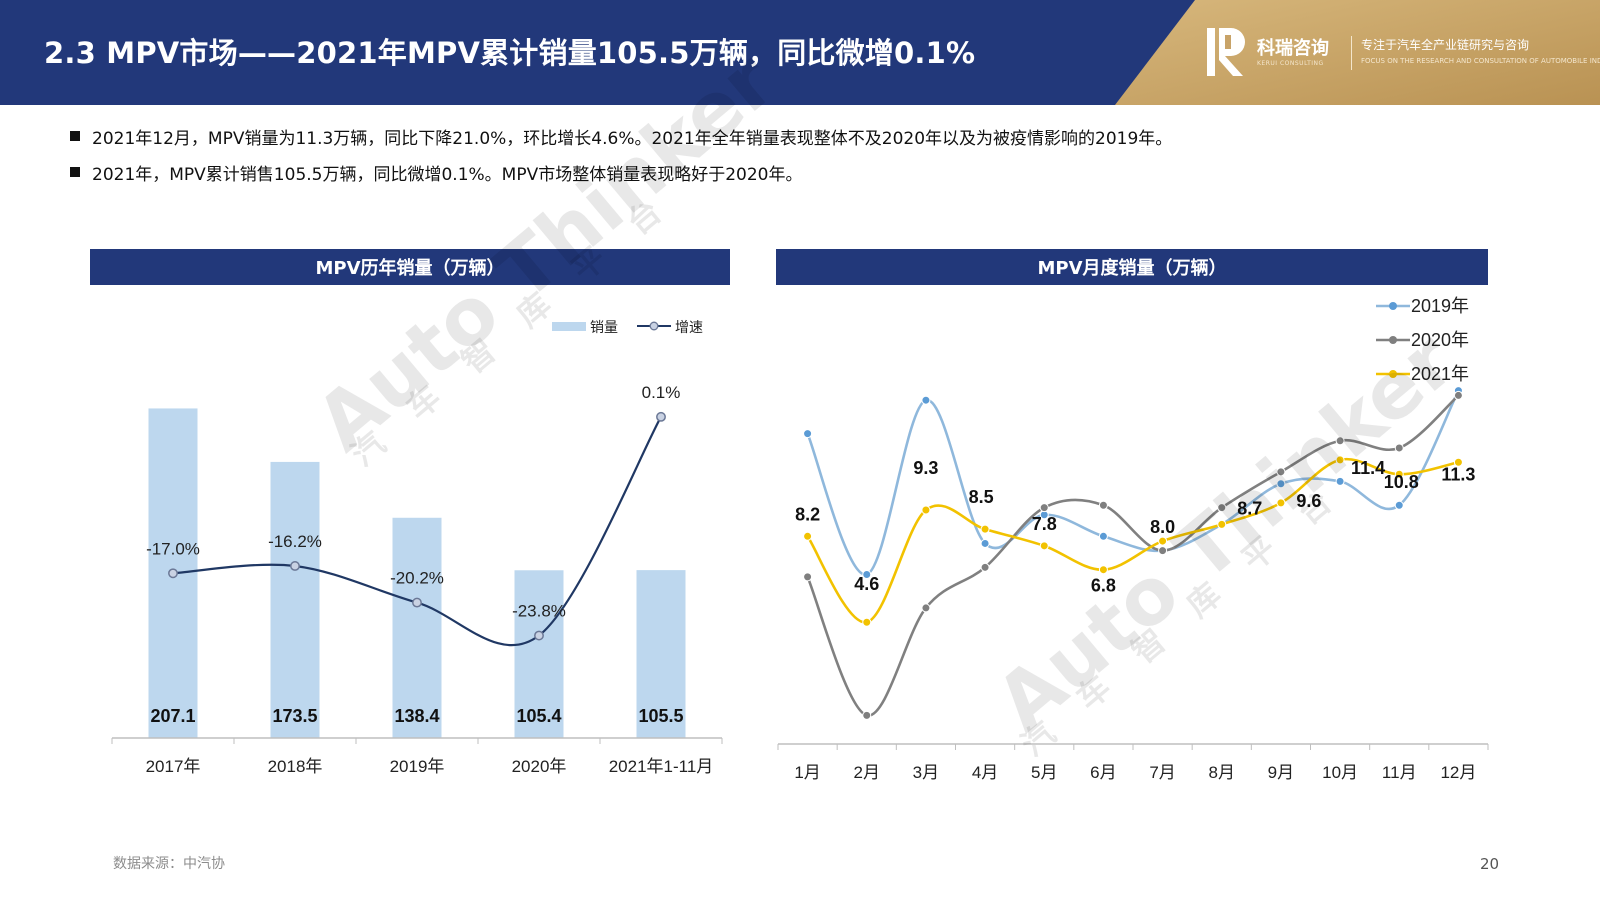 The height and width of the screenshot is (900, 1600). What do you see at coordinates (1368, 468) in the screenshot?
I see `monthly-data-label: 11.4` at bounding box center [1368, 468].